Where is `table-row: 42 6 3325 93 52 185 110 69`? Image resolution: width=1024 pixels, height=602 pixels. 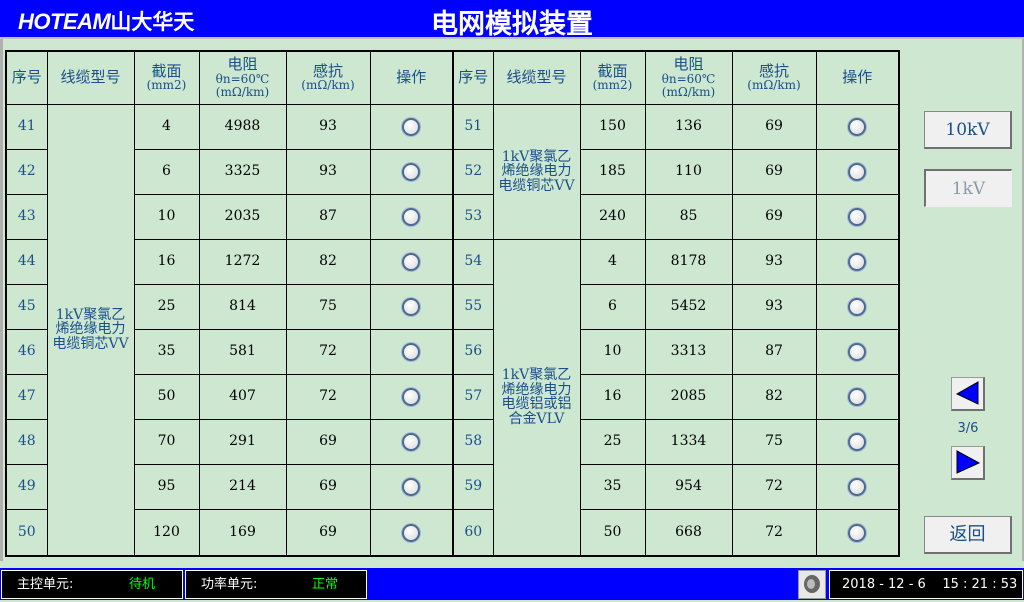 table-row: 42 6 3325 93 52 185 110 69 is located at coordinates (452, 171).